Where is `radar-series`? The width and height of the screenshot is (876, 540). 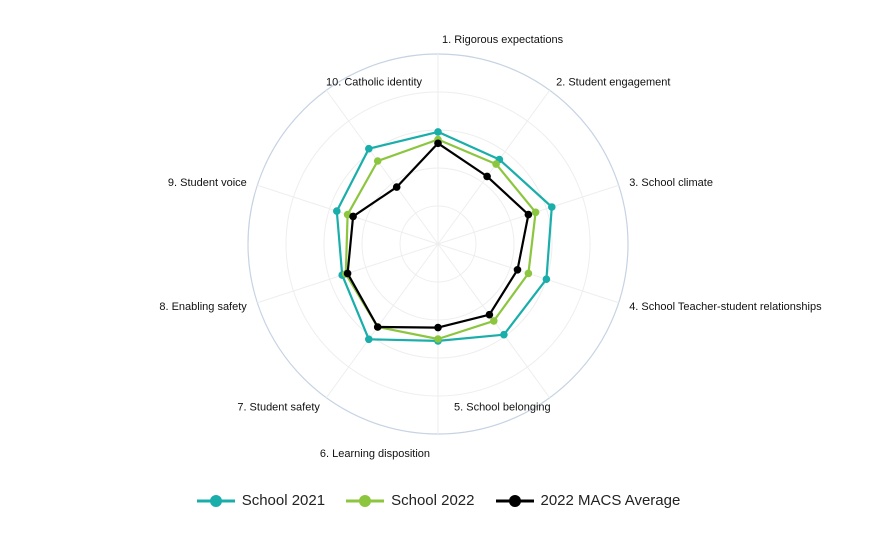
radar-series is located at coordinates (444, 236).